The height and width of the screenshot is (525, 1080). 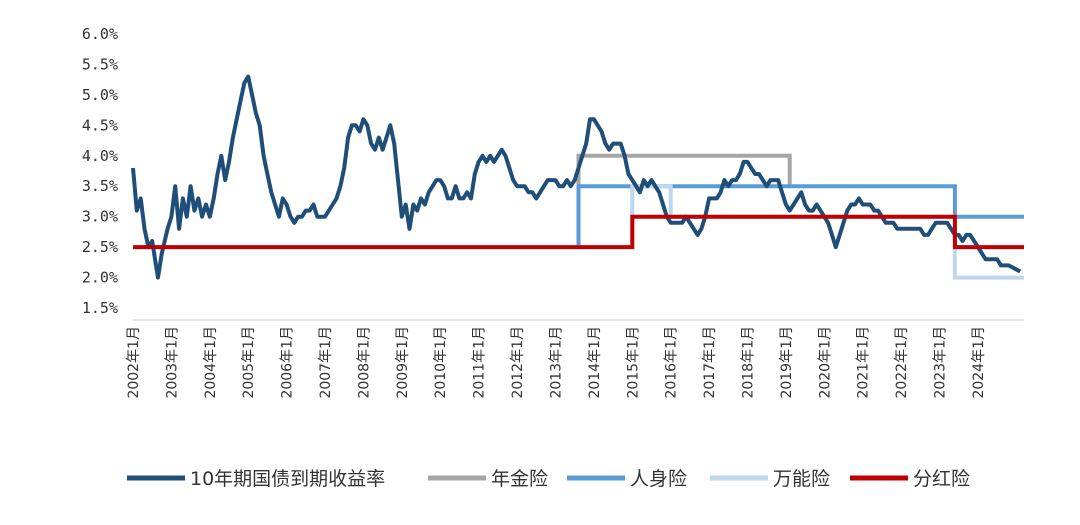 What do you see at coordinates (748, 362) in the screenshot?
I see `x-tick-label: 2018年1月` at bounding box center [748, 362].